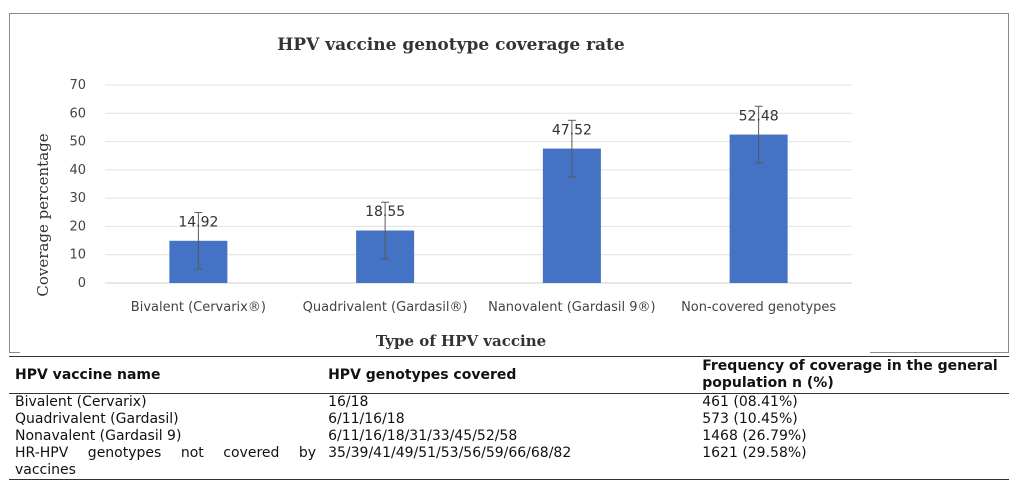 The height and width of the screenshot is (504, 1020). What do you see at coordinates (852, 462) in the screenshot?
I see `cell-frequency: 1621 (29.58%)` at bounding box center [852, 462].